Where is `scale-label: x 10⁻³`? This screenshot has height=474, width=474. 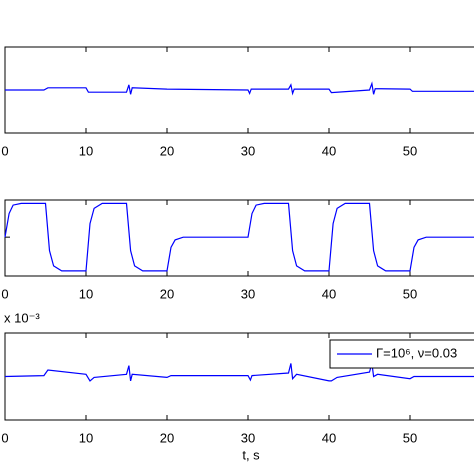 scale-label: x 10⁻³ is located at coordinates (22, 317).